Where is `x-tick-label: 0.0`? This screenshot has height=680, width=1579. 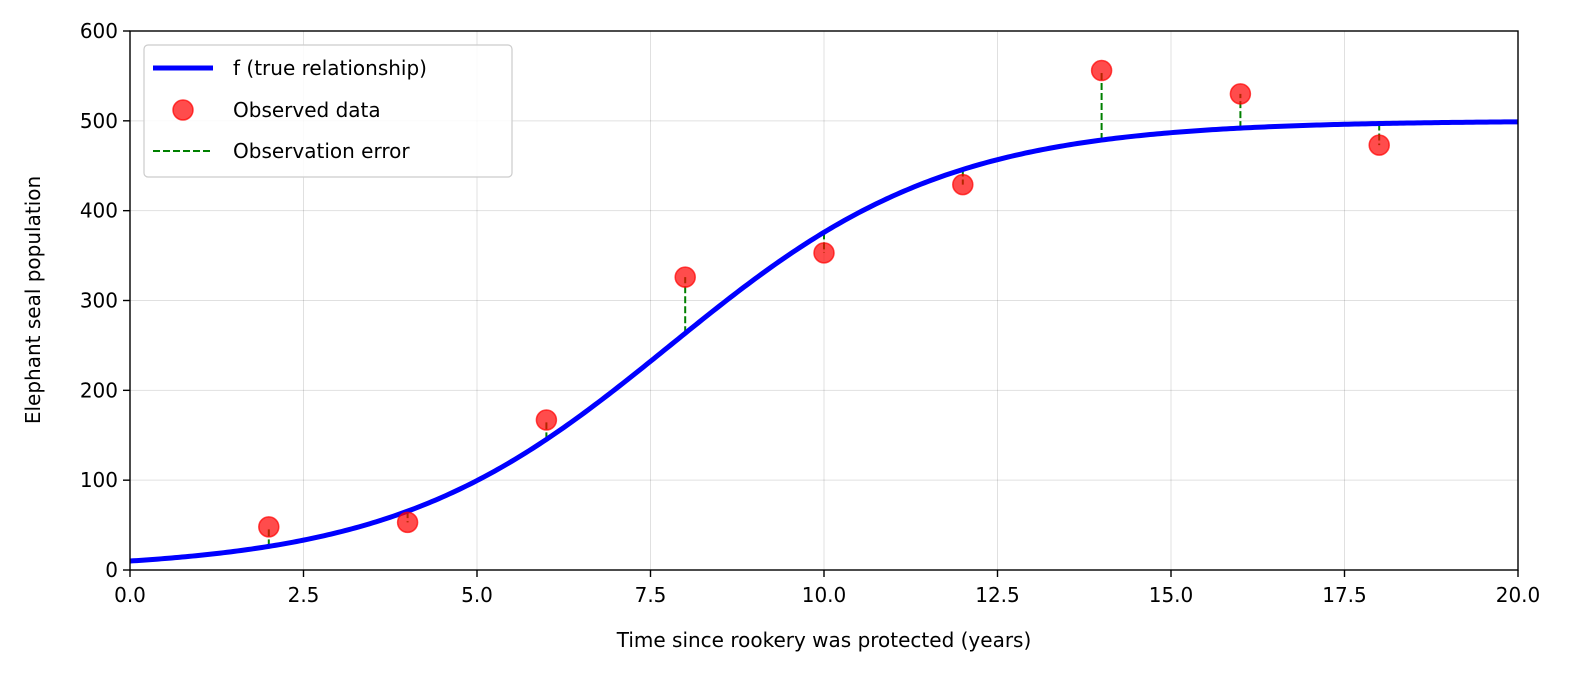 x-tick-label: 0.0 is located at coordinates (130, 595).